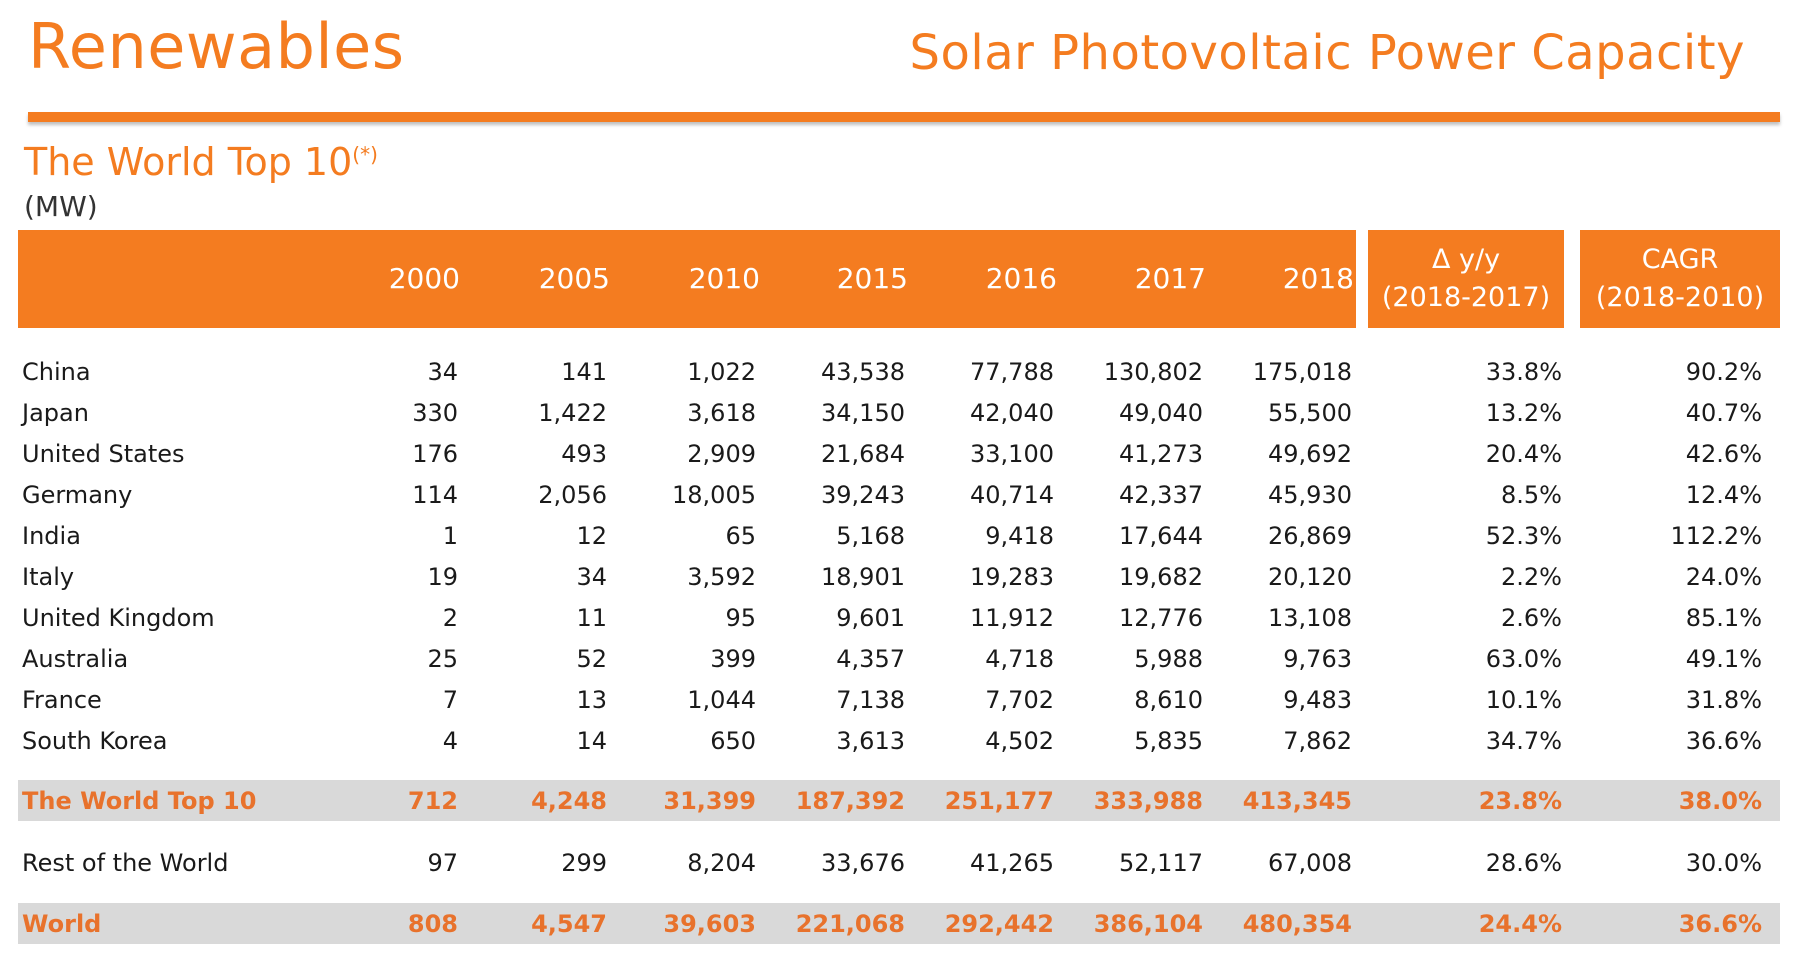  What do you see at coordinates (1161, 454) in the screenshot?
I see `value-cell: 41,273` at bounding box center [1161, 454].